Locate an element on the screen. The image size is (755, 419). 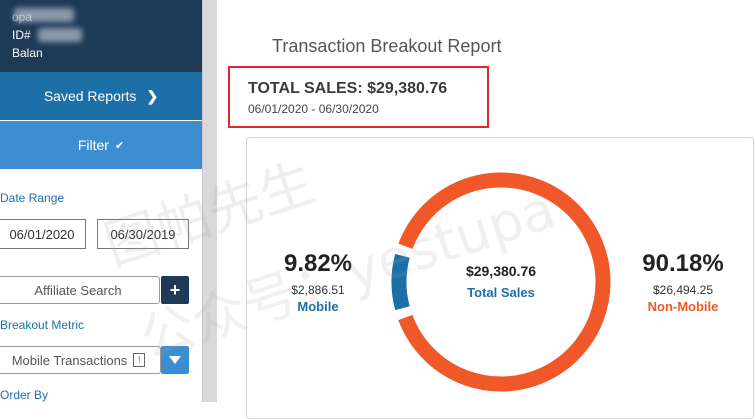
redacted-account-name is located at coordinates (44, 15).